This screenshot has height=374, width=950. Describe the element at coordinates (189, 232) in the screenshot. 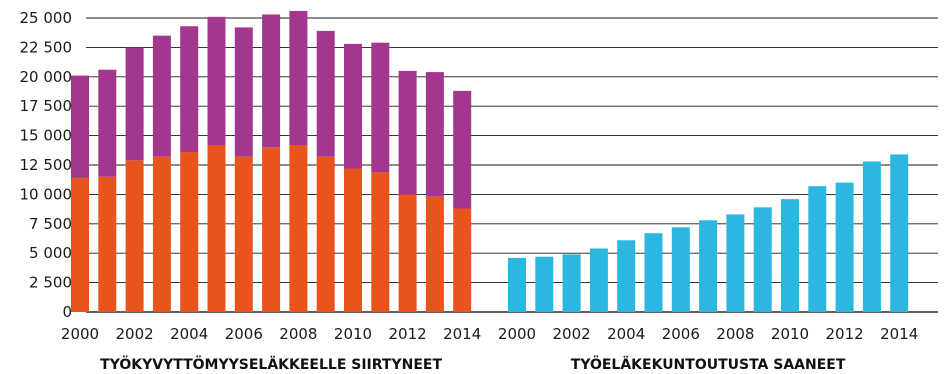

I see `bar-0-0-2004` at that location.